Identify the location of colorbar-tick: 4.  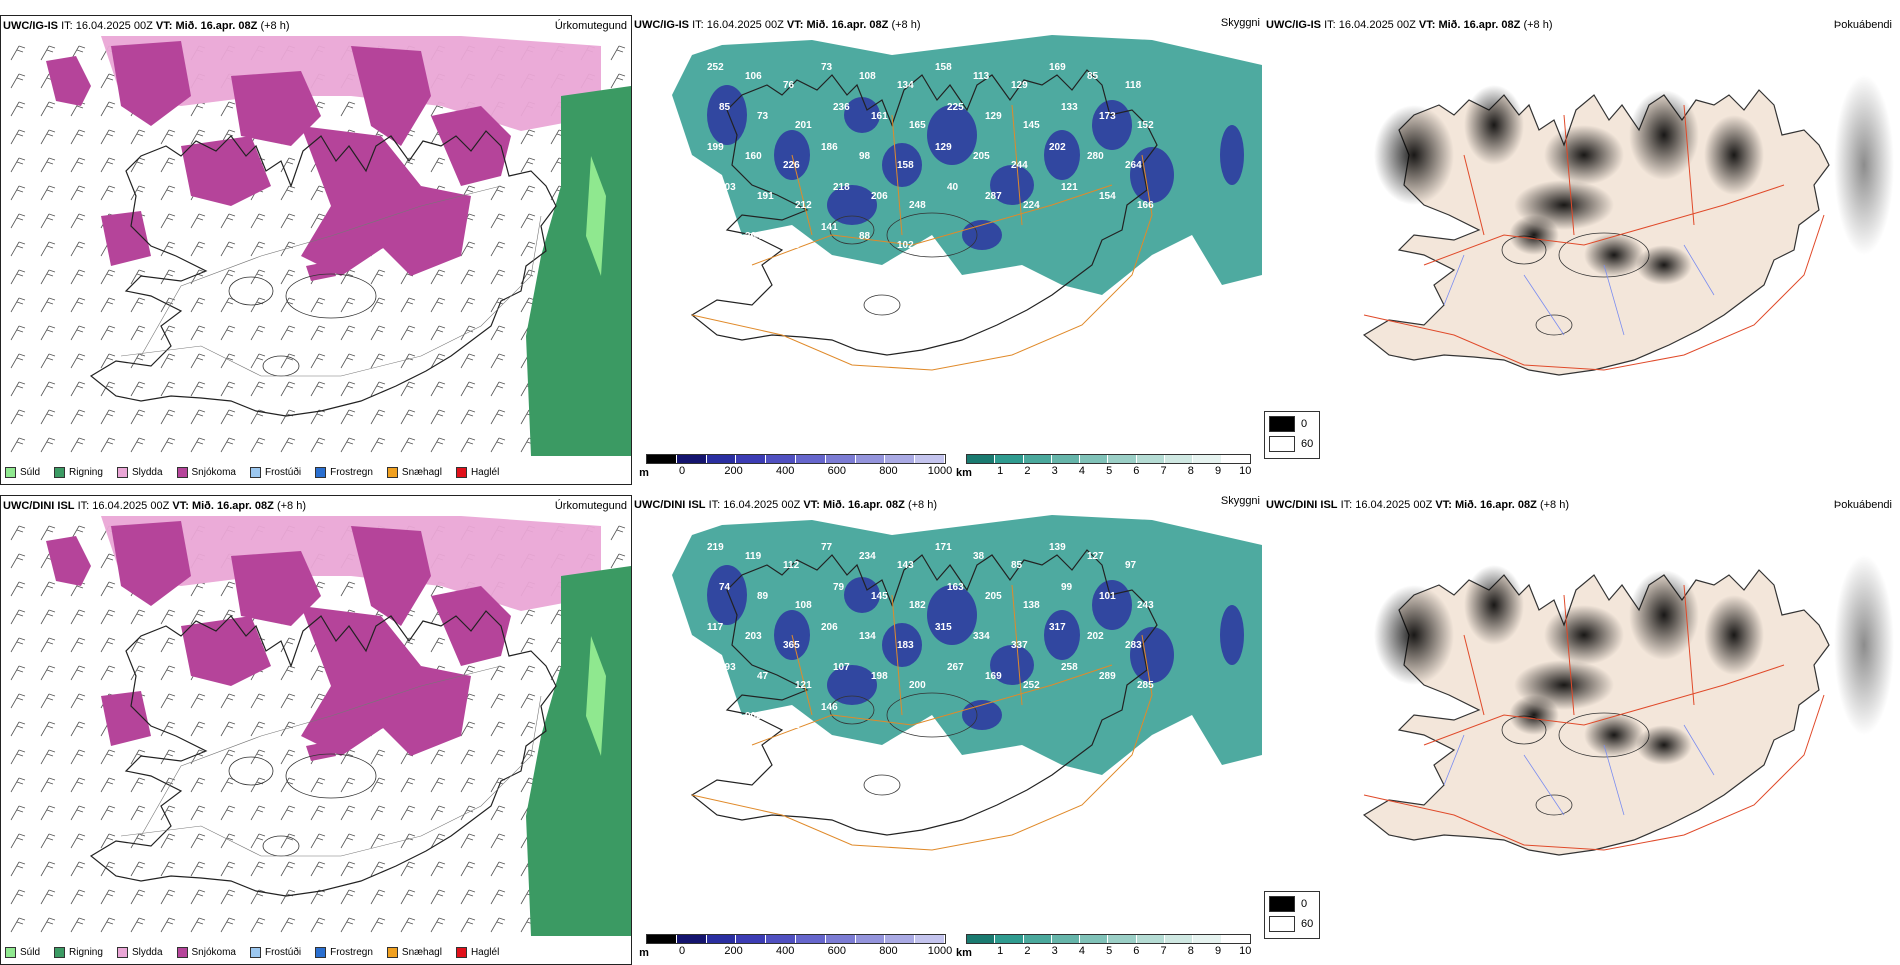
(1081, 471).